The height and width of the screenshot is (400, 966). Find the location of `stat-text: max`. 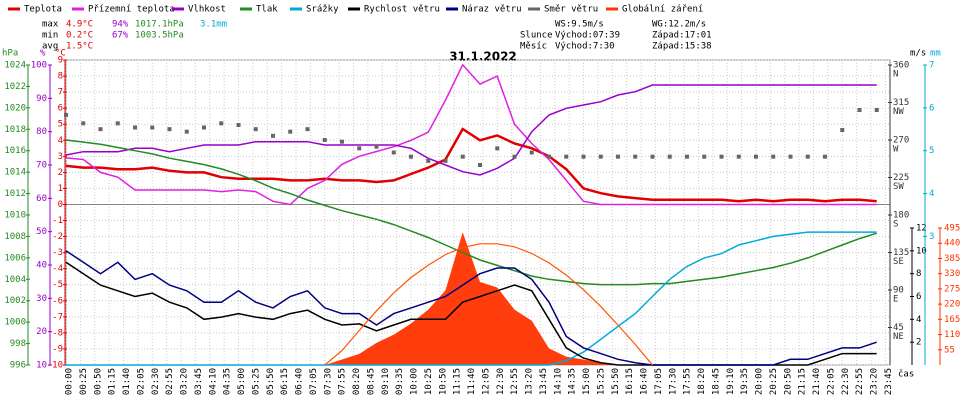

stat-text: max is located at coordinates (50, 25).